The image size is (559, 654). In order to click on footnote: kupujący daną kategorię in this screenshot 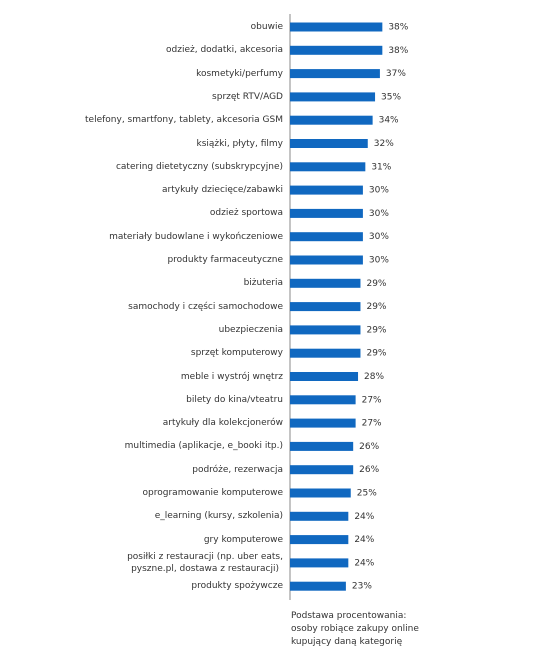, I will do `click(347, 642)`.